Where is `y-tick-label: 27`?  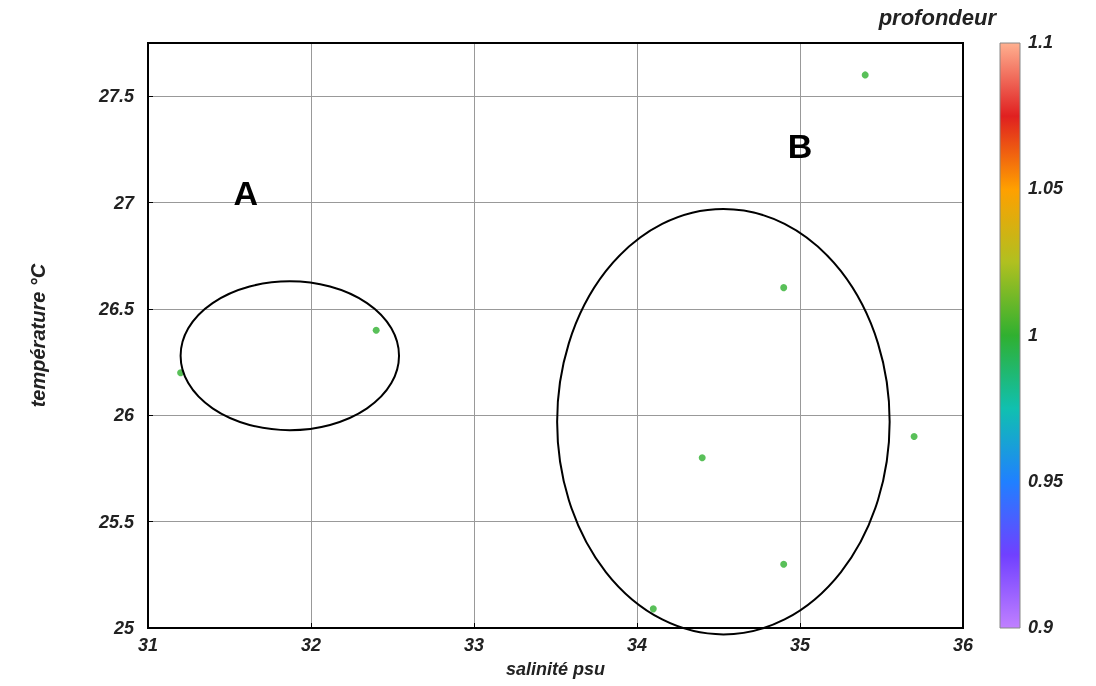
y-tick-label: 27 is located at coordinates (123, 202).